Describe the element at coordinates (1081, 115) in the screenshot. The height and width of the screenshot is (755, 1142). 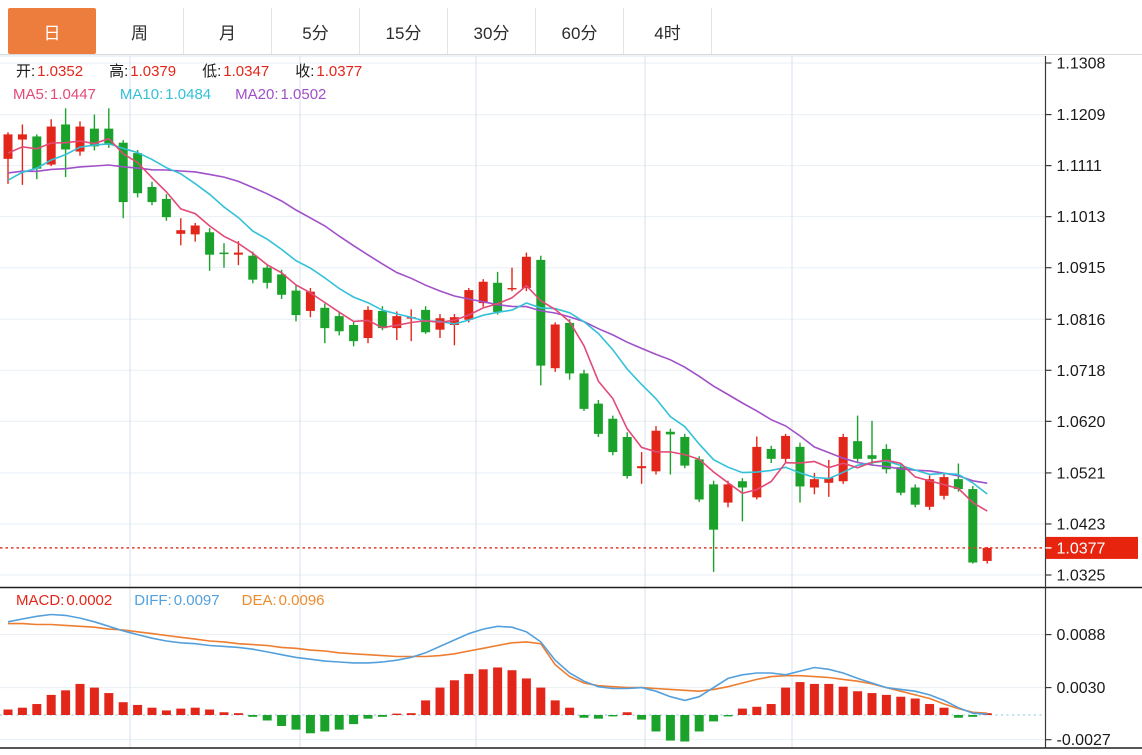
I see `price-axis-label: 1.1209` at that location.